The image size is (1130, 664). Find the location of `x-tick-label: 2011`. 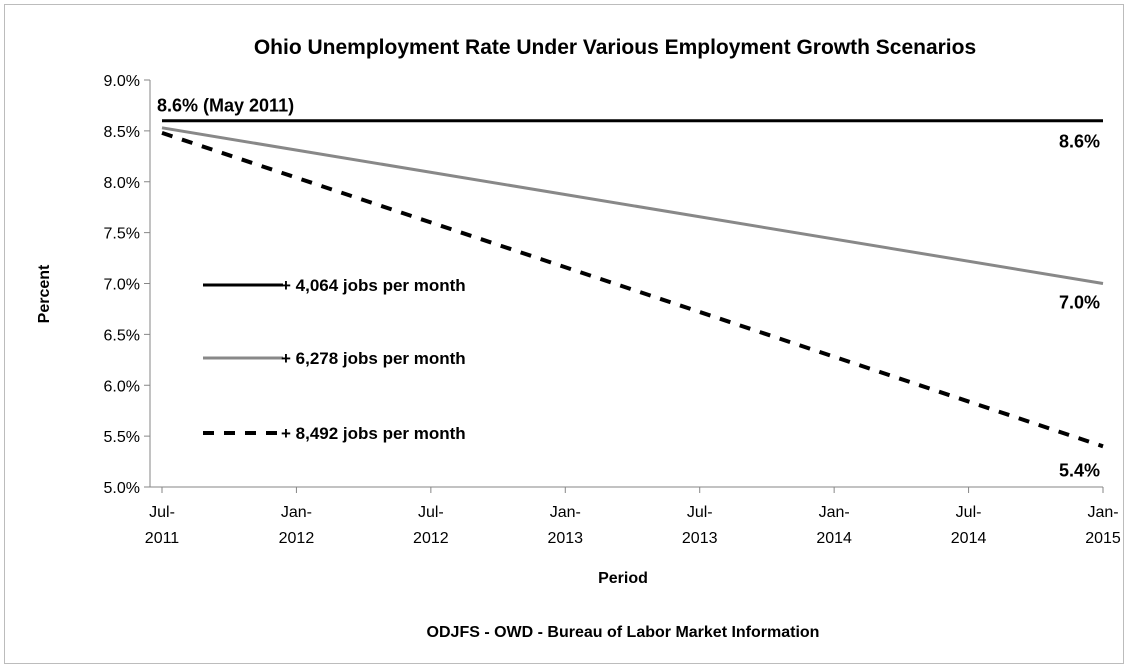

x-tick-label: 2011 is located at coordinates (162, 538).